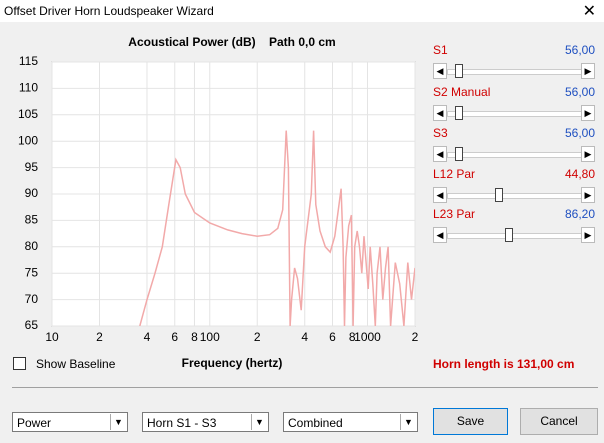  Describe the element at coordinates (28, 114) in the screenshot. I see `y-tick-label: 105` at that location.